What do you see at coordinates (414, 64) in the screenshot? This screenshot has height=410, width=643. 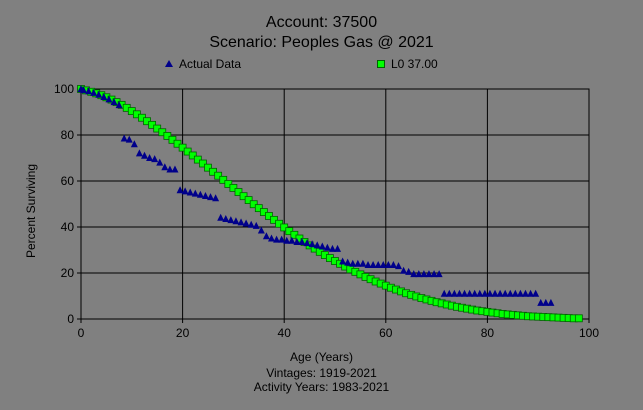 I see `legend-fit-label: L0 37.00` at bounding box center [414, 64].